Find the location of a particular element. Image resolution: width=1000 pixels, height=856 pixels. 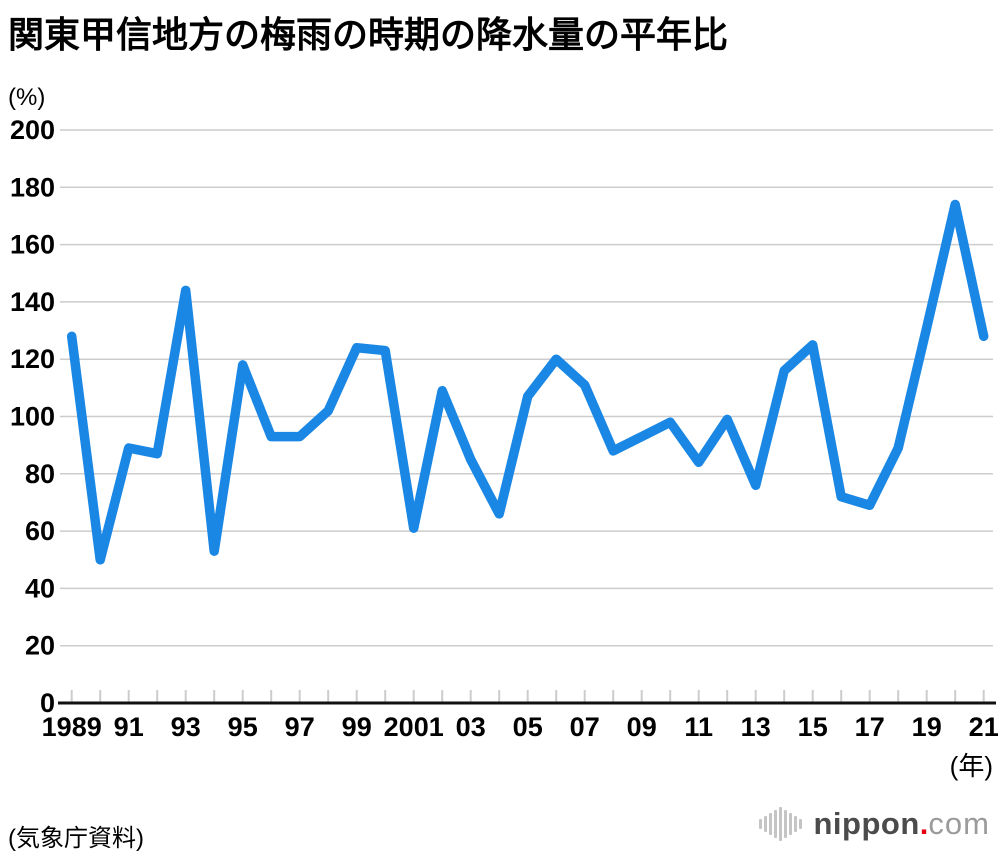

x-tick-label: 15 is located at coordinates (813, 727).